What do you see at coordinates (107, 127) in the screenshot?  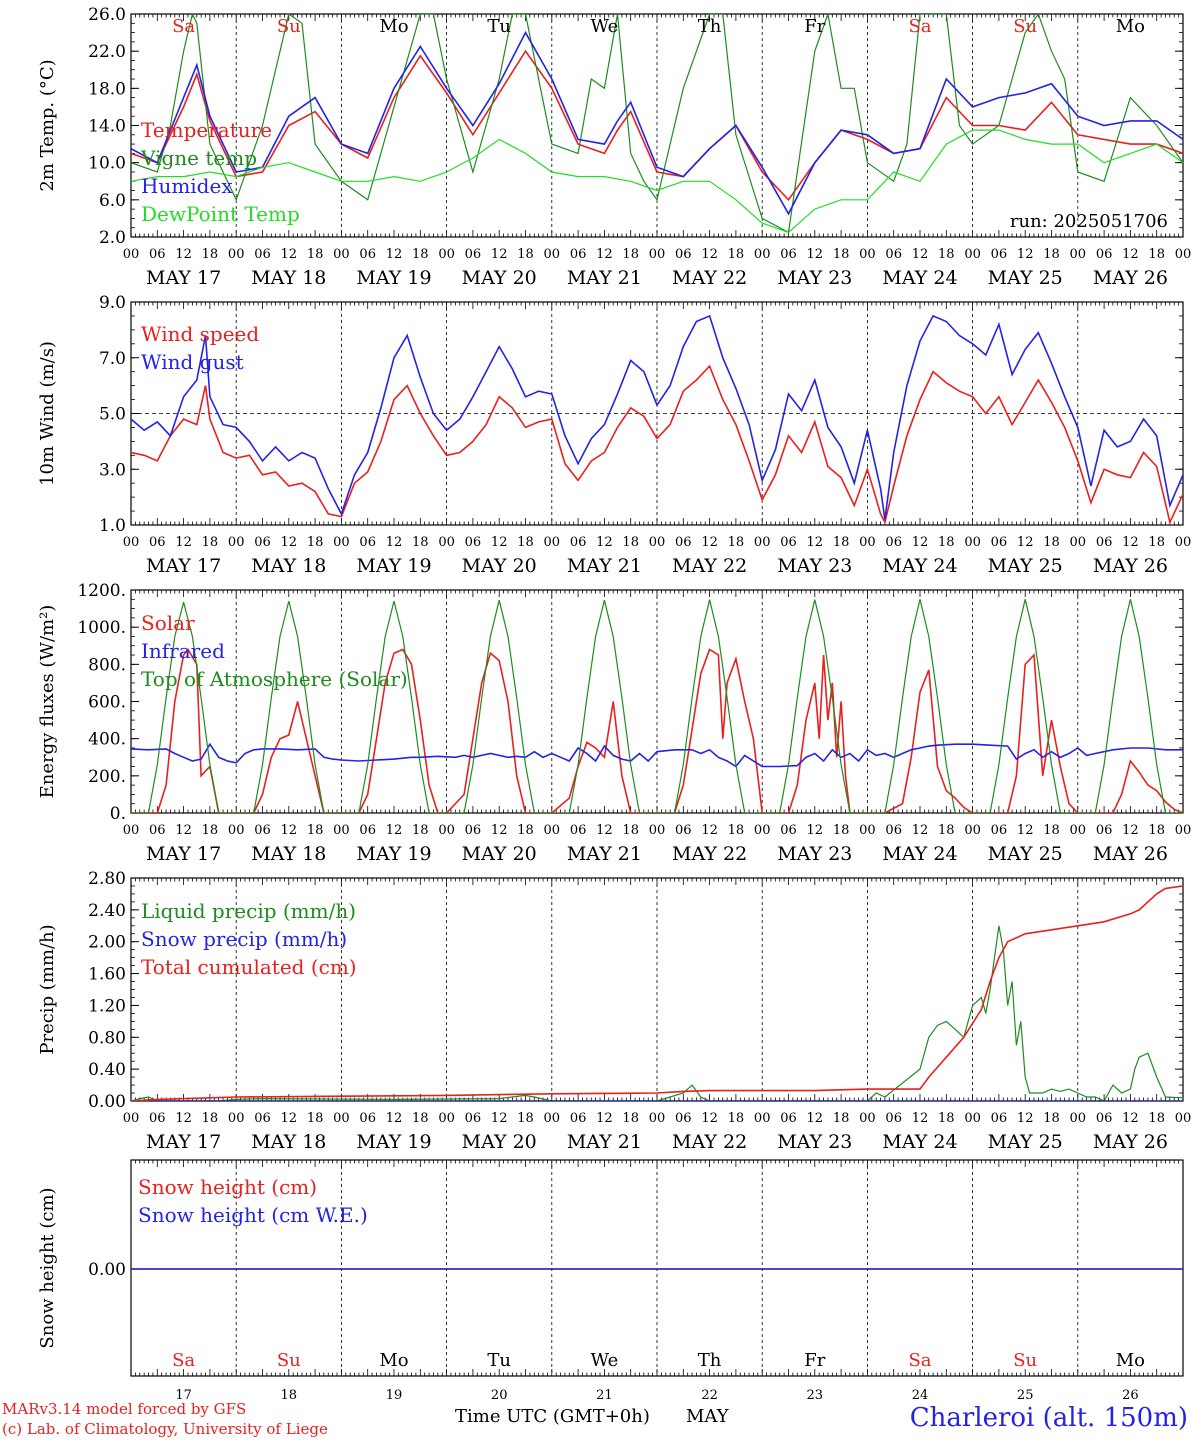 I see `y-tick-label: 14.0` at bounding box center [107, 127].